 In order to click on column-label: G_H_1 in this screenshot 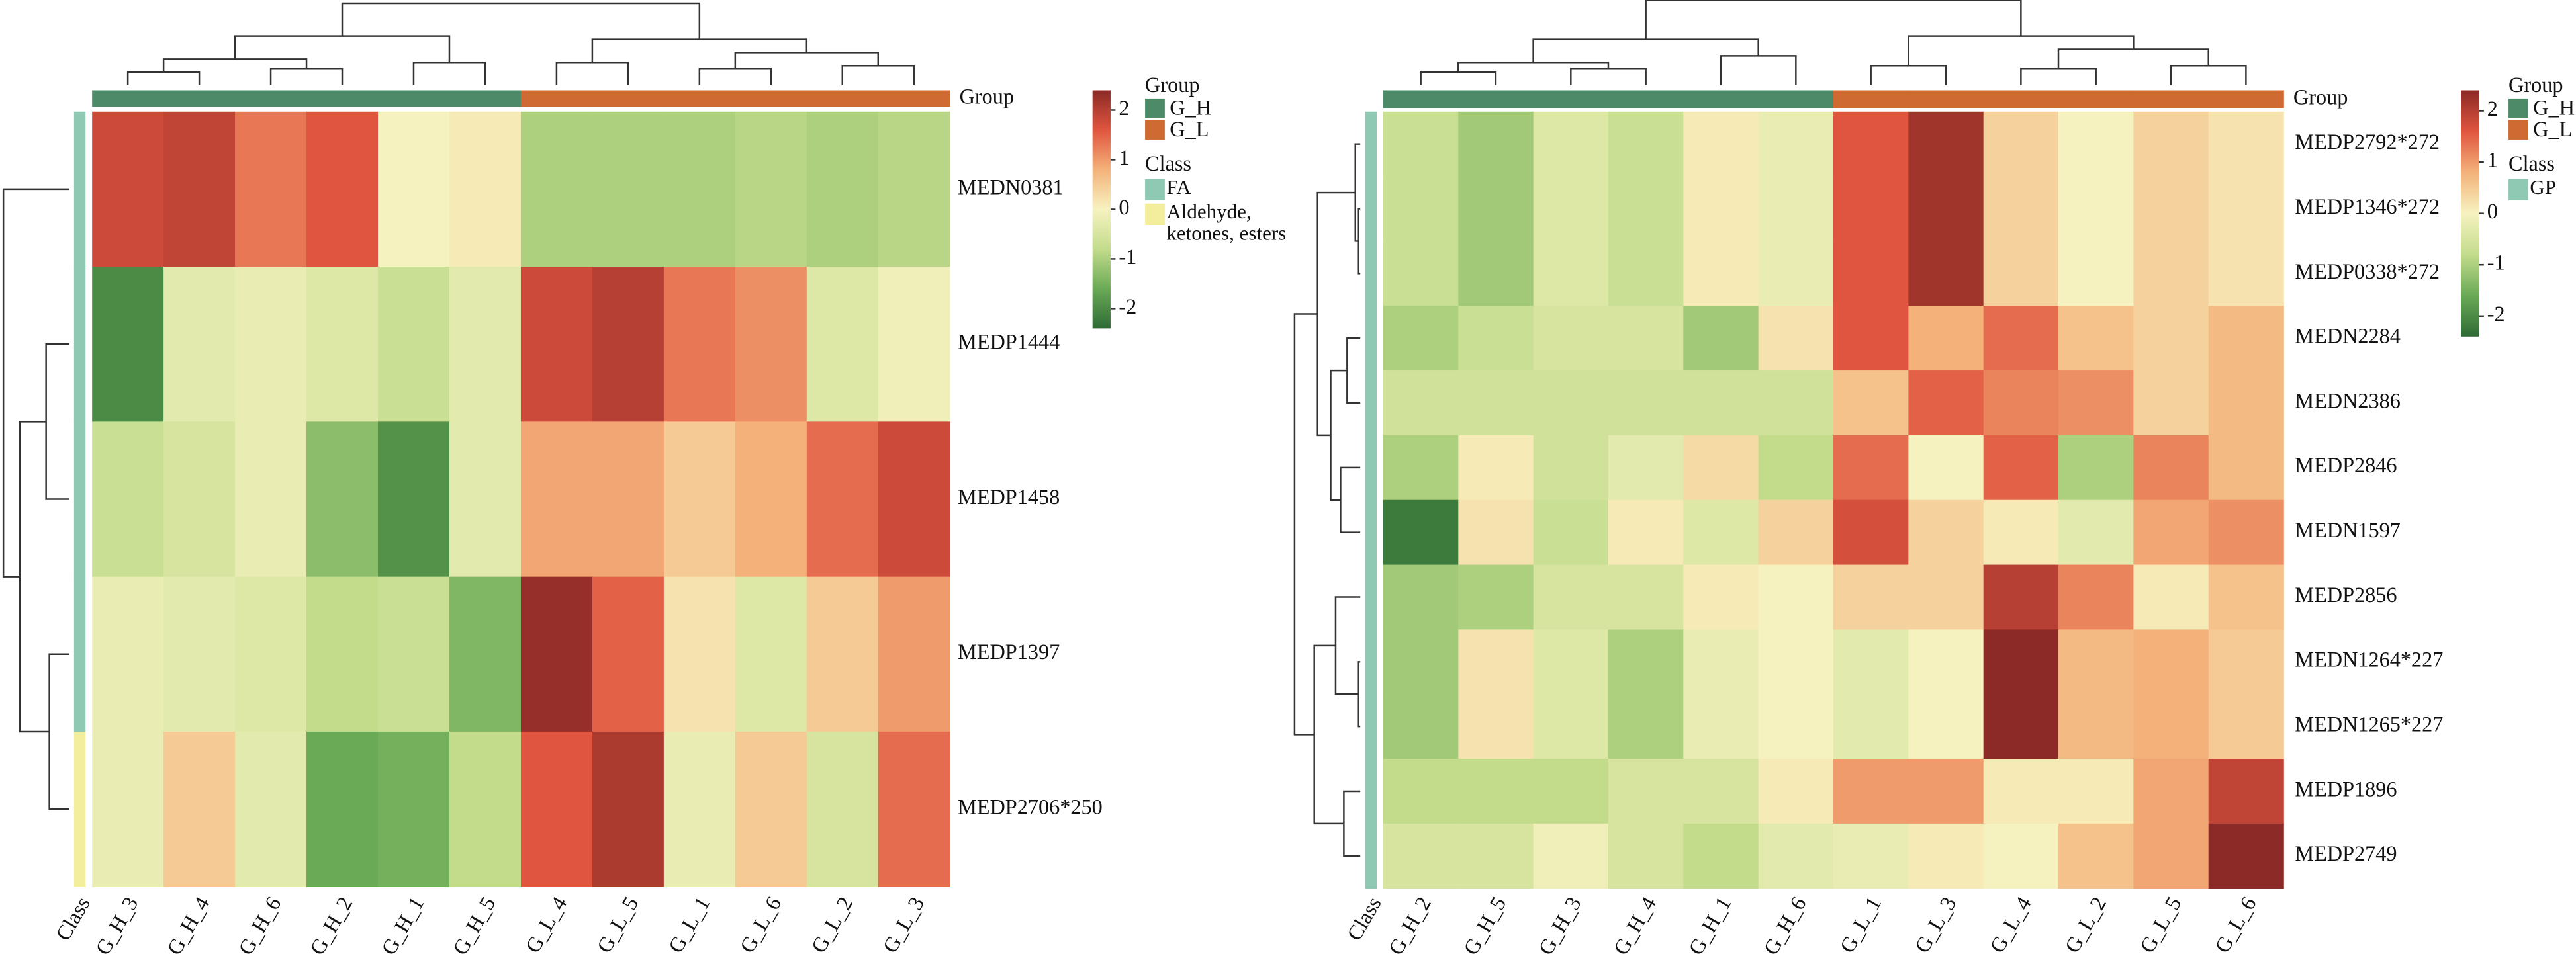, I will do `click(403, 923)`.